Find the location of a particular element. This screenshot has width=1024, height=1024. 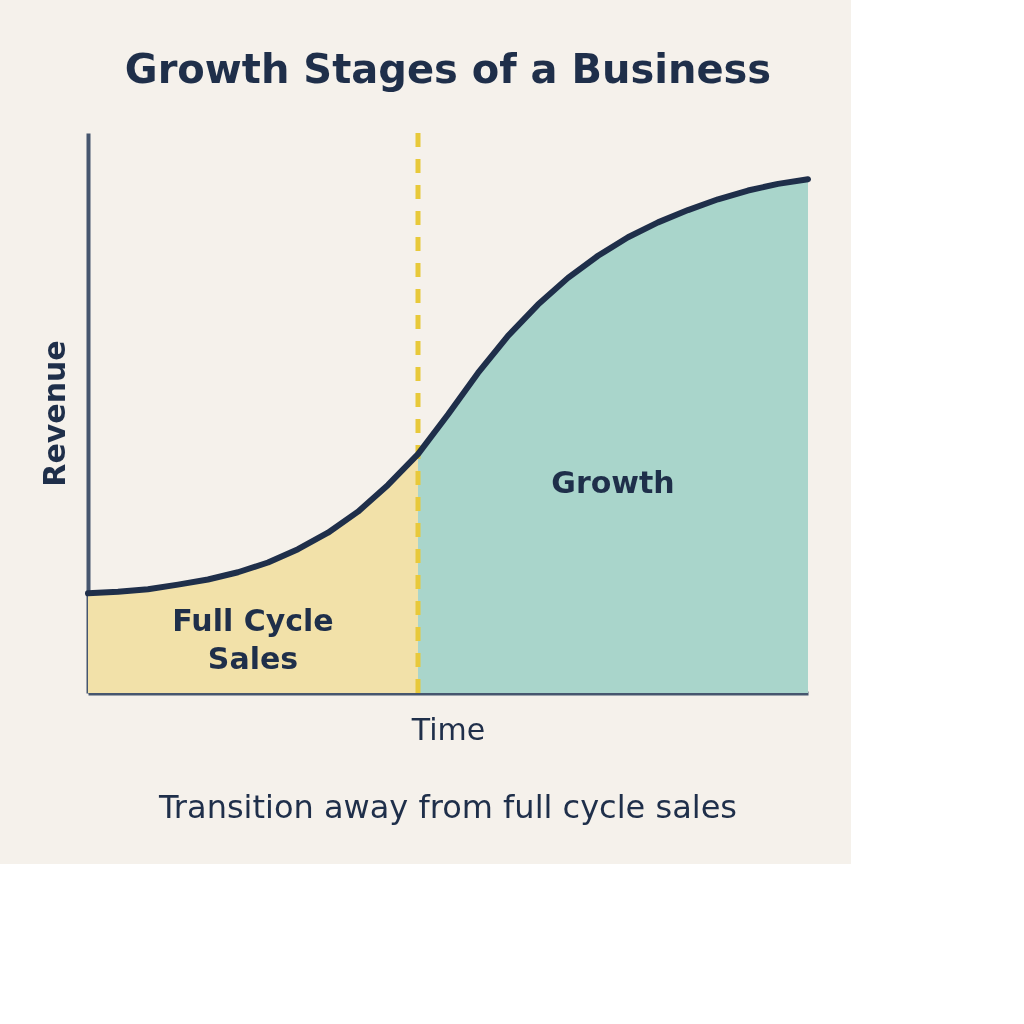

text: Transition away from full cycle sales is located at coordinates (447, 807).